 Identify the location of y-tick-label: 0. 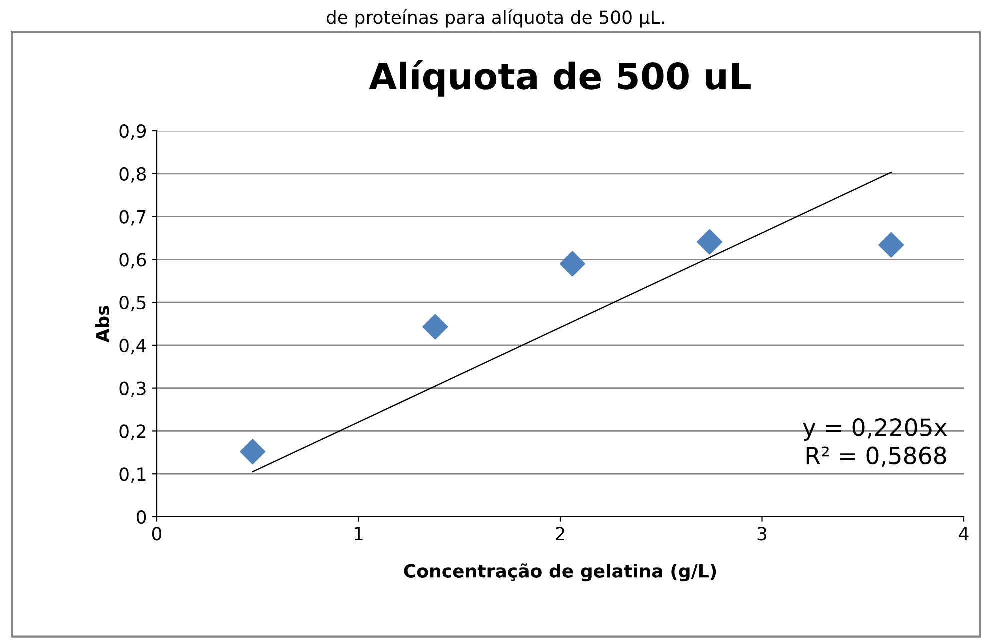
(141, 517).